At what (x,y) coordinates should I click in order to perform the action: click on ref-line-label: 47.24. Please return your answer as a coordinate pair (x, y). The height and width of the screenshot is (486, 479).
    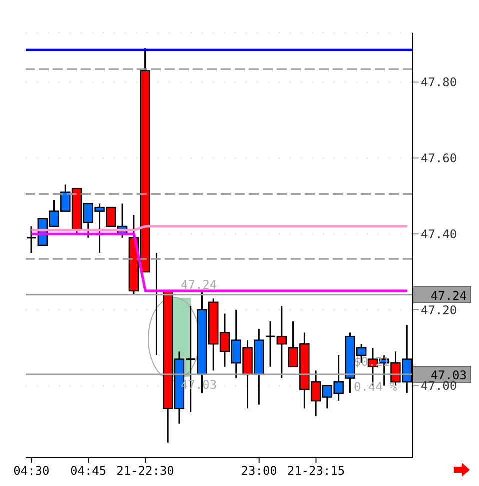
    Looking at the image, I should click on (448, 295).